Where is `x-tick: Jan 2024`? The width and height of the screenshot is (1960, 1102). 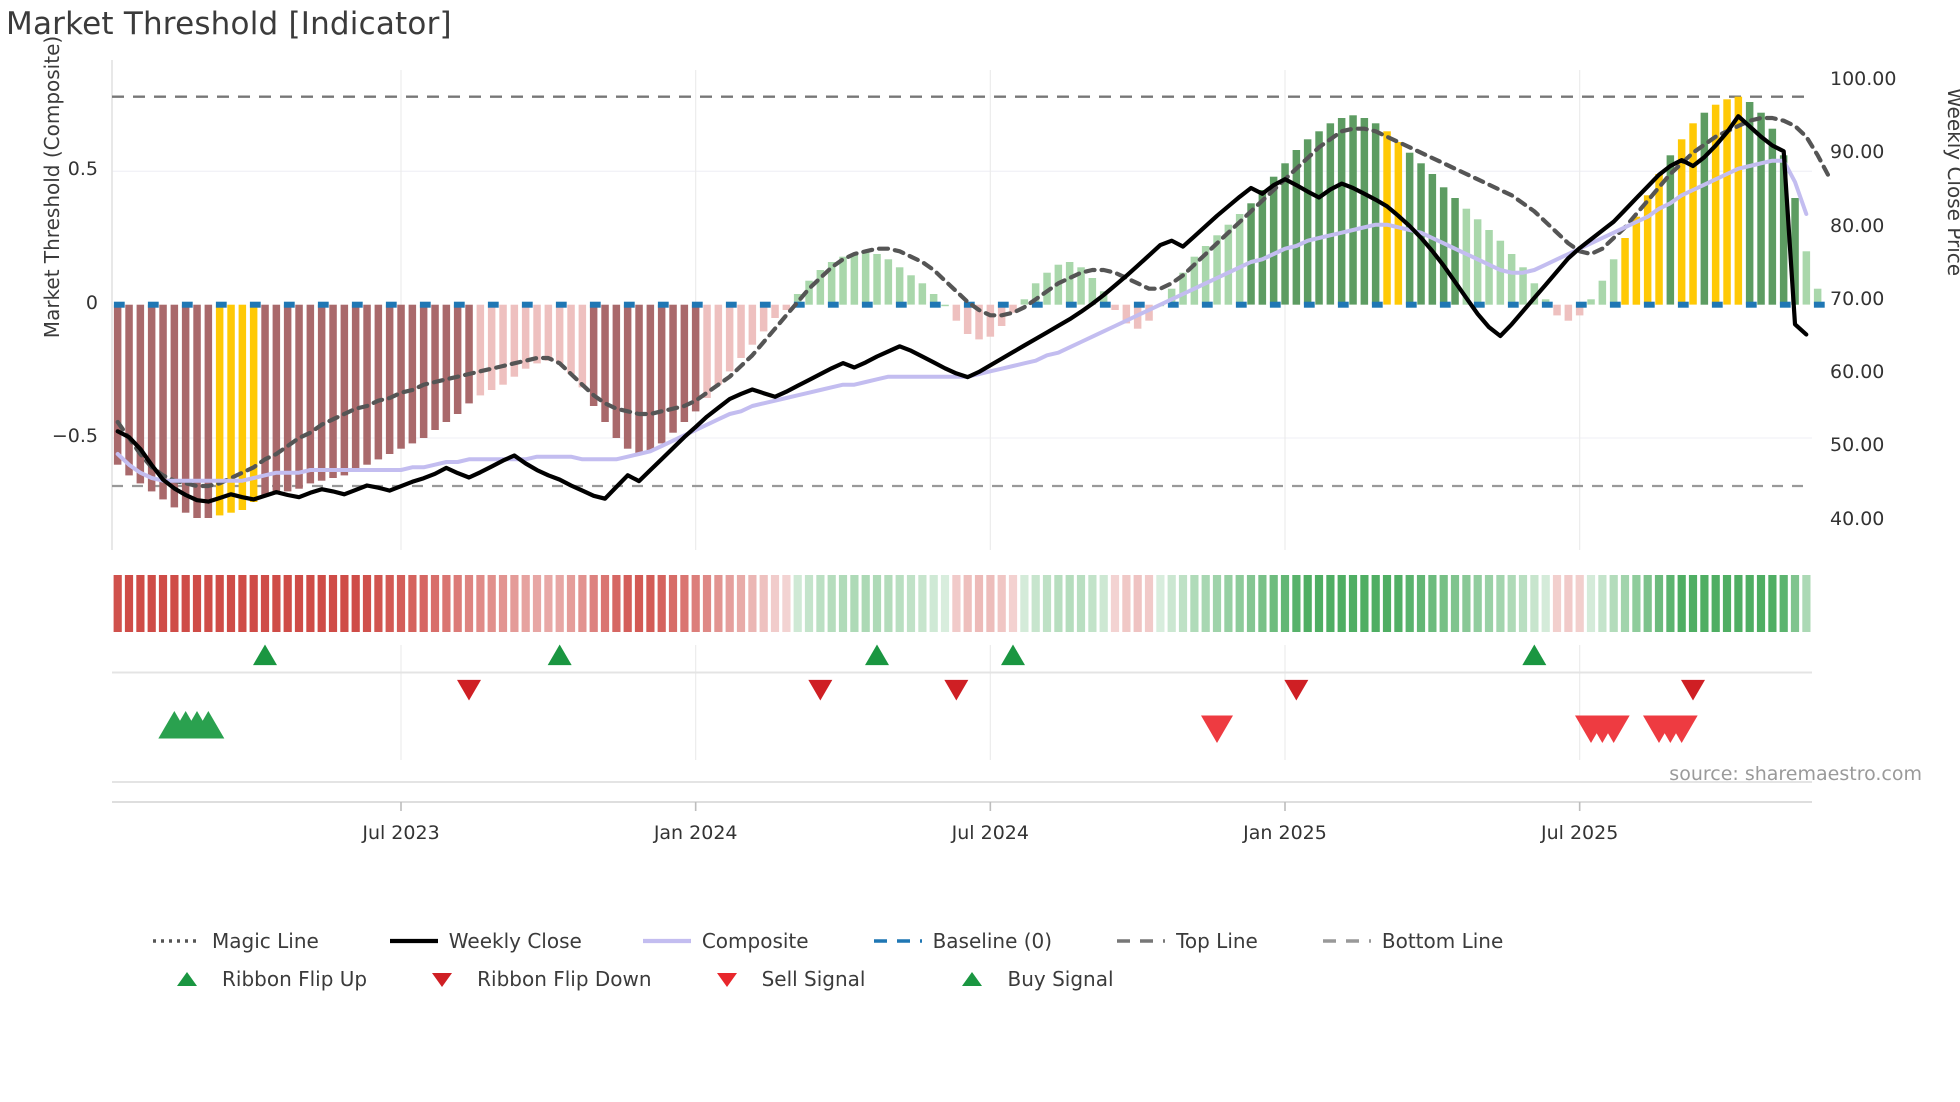 x-tick: Jan 2024 is located at coordinates (695, 833).